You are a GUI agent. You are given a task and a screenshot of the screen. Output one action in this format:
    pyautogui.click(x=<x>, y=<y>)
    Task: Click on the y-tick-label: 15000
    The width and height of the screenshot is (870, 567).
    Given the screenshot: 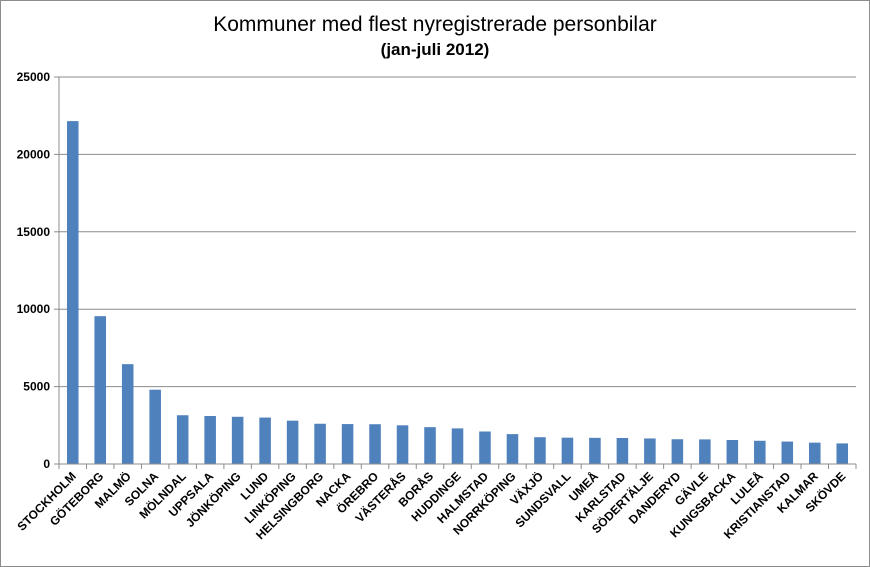 What is the action you would take?
    pyautogui.click(x=34, y=232)
    